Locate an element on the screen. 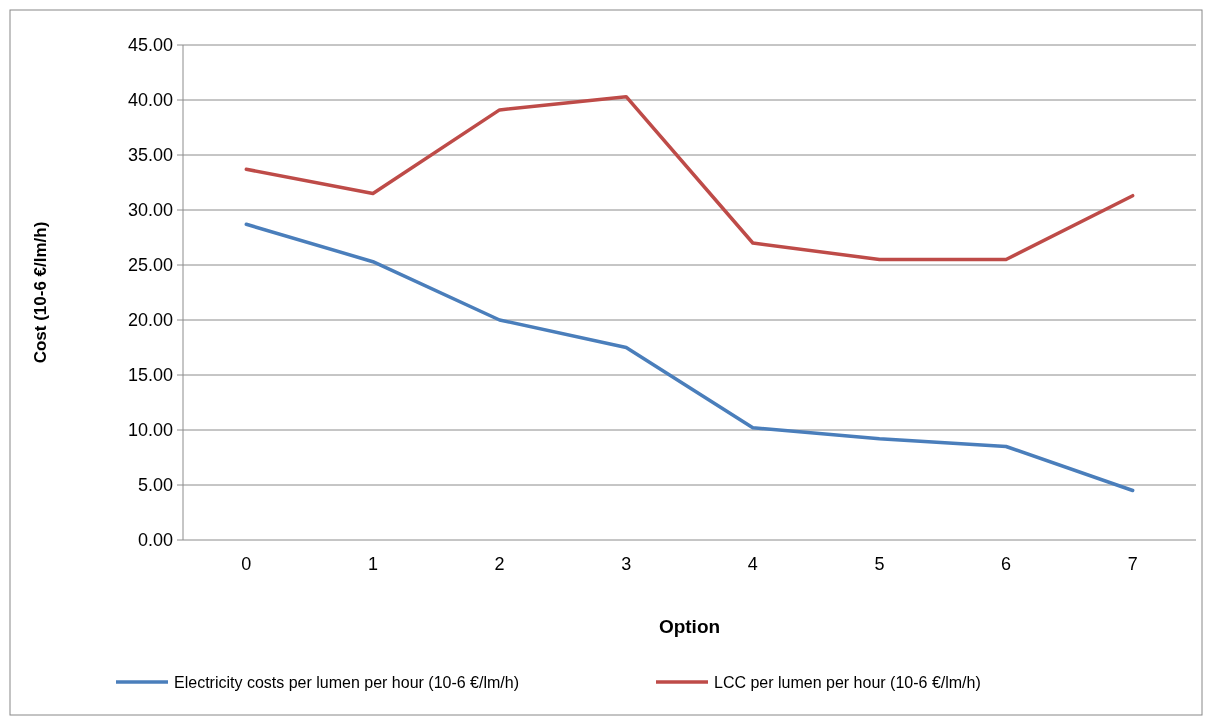  x-tick-label: 5 is located at coordinates (879, 564).